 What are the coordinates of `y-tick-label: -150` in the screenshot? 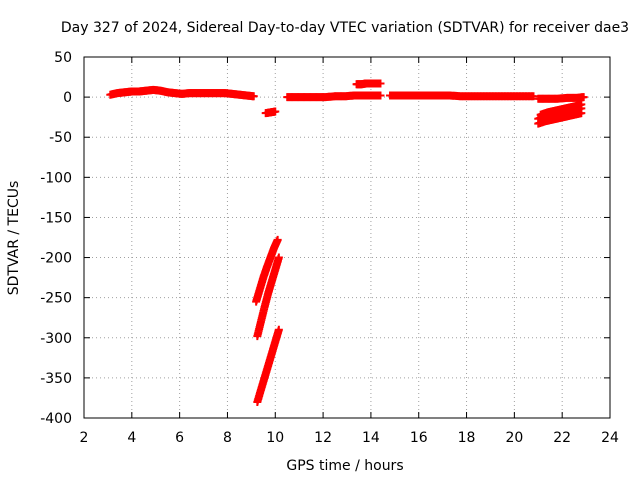 It's located at (56, 218).